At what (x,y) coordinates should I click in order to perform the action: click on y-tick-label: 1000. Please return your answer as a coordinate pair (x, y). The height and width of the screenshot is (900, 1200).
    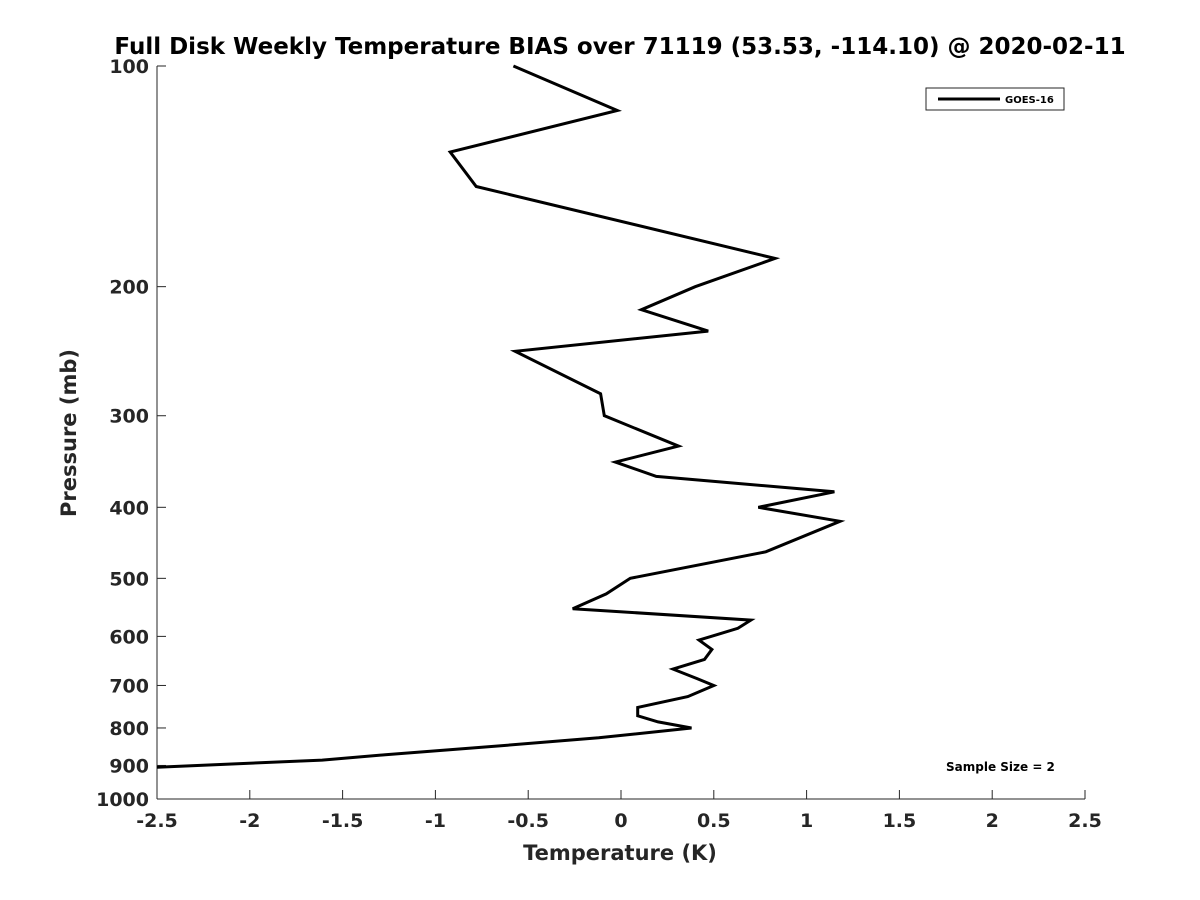
    Looking at the image, I should click on (122, 800).